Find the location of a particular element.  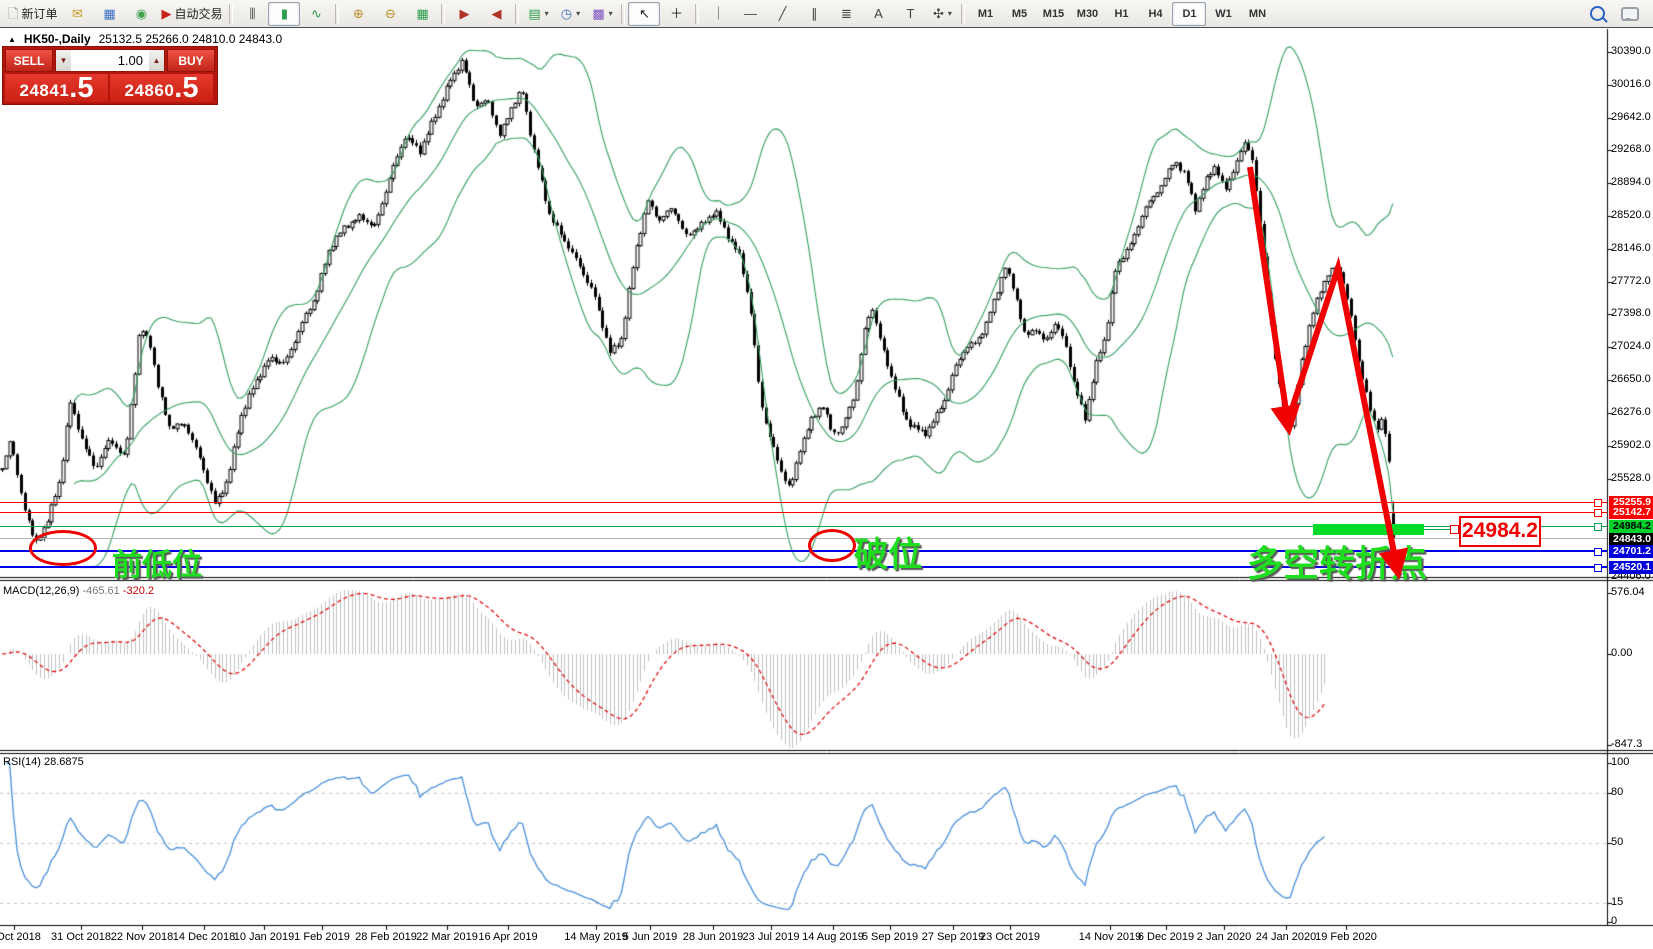

timeframe-mn-button: MN is located at coordinates (1257, 13).